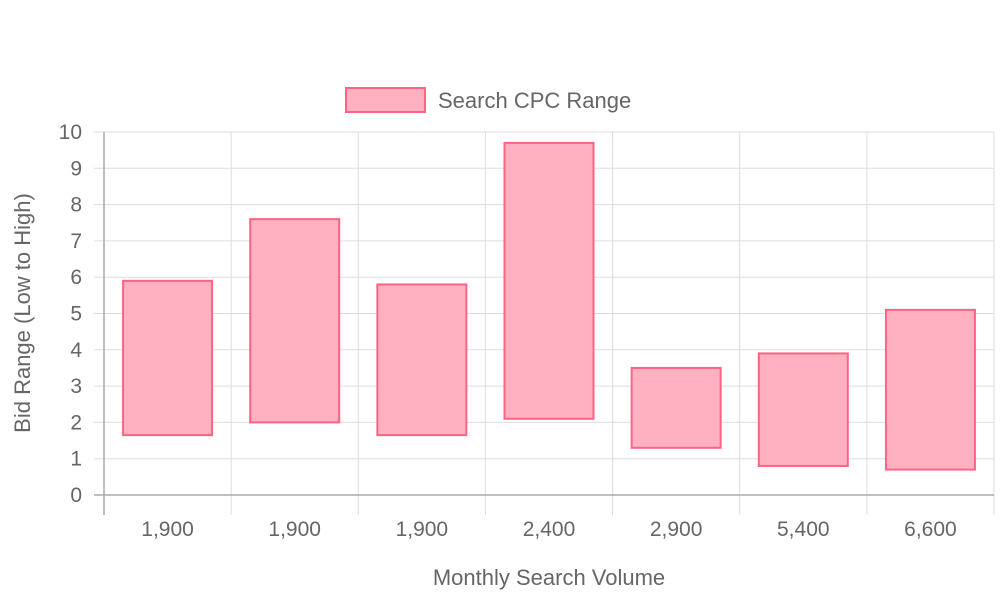 This screenshot has height=600, width=1000. Describe the element at coordinates (534, 100) in the screenshot. I see `legend-label: Search CPC Range` at that location.